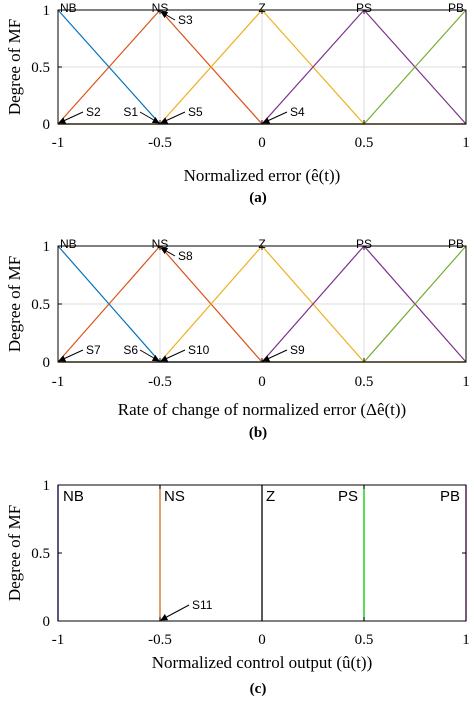 Image resolution: width=474 pixels, height=715 pixels. I want to click on annotation-label: S2, so click(93, 112).